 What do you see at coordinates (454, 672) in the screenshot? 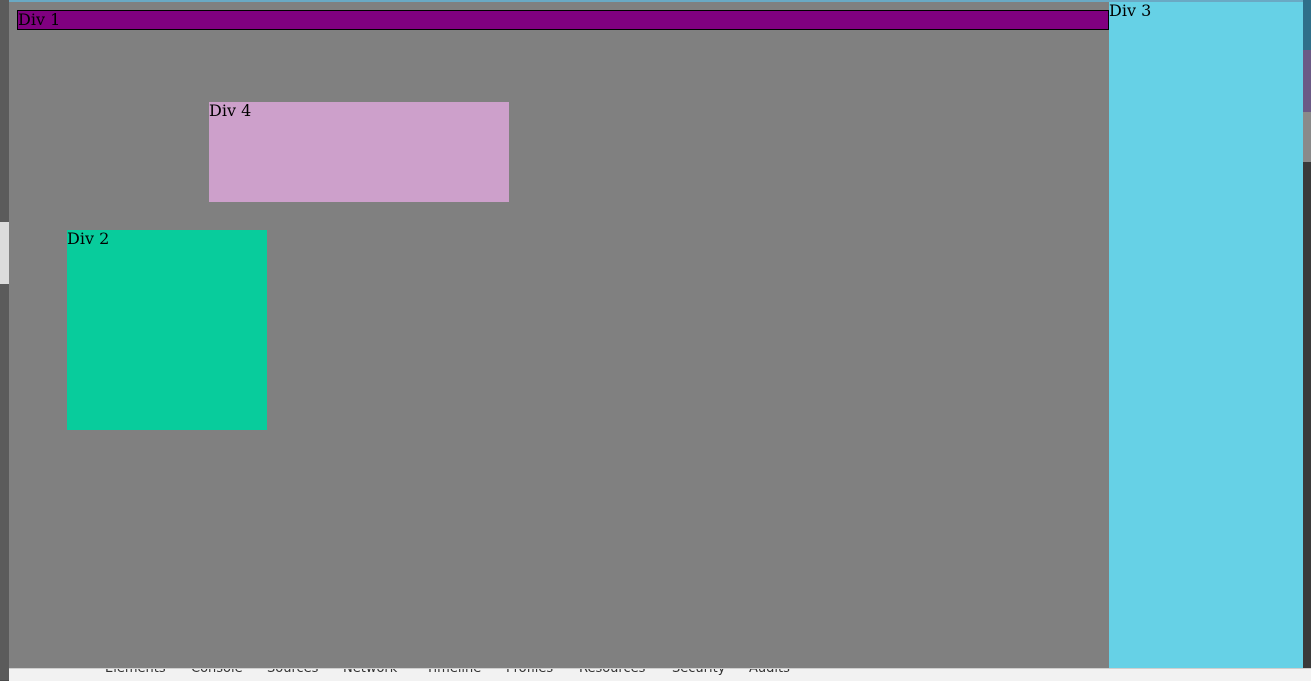
I see `tab-timeline: Timeline` at bounding box center [454, 672].